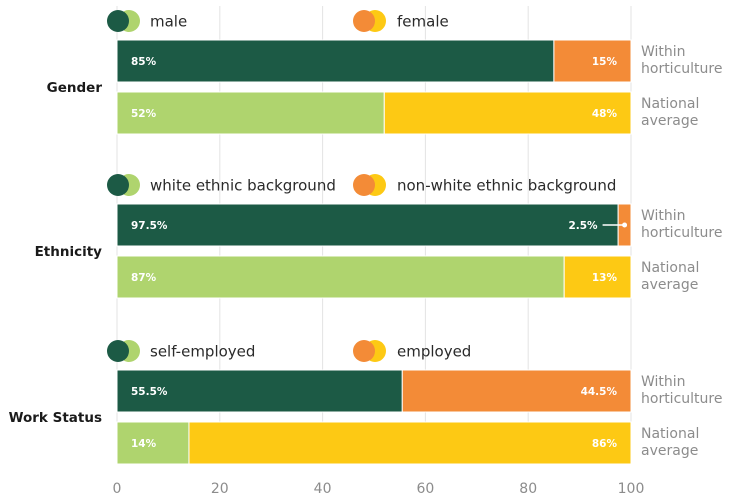 The image size is (729, 502). Describe the element at coordinates (599, 392) in the screenshot. I see `bar-value-label: 44.5%` at that location.